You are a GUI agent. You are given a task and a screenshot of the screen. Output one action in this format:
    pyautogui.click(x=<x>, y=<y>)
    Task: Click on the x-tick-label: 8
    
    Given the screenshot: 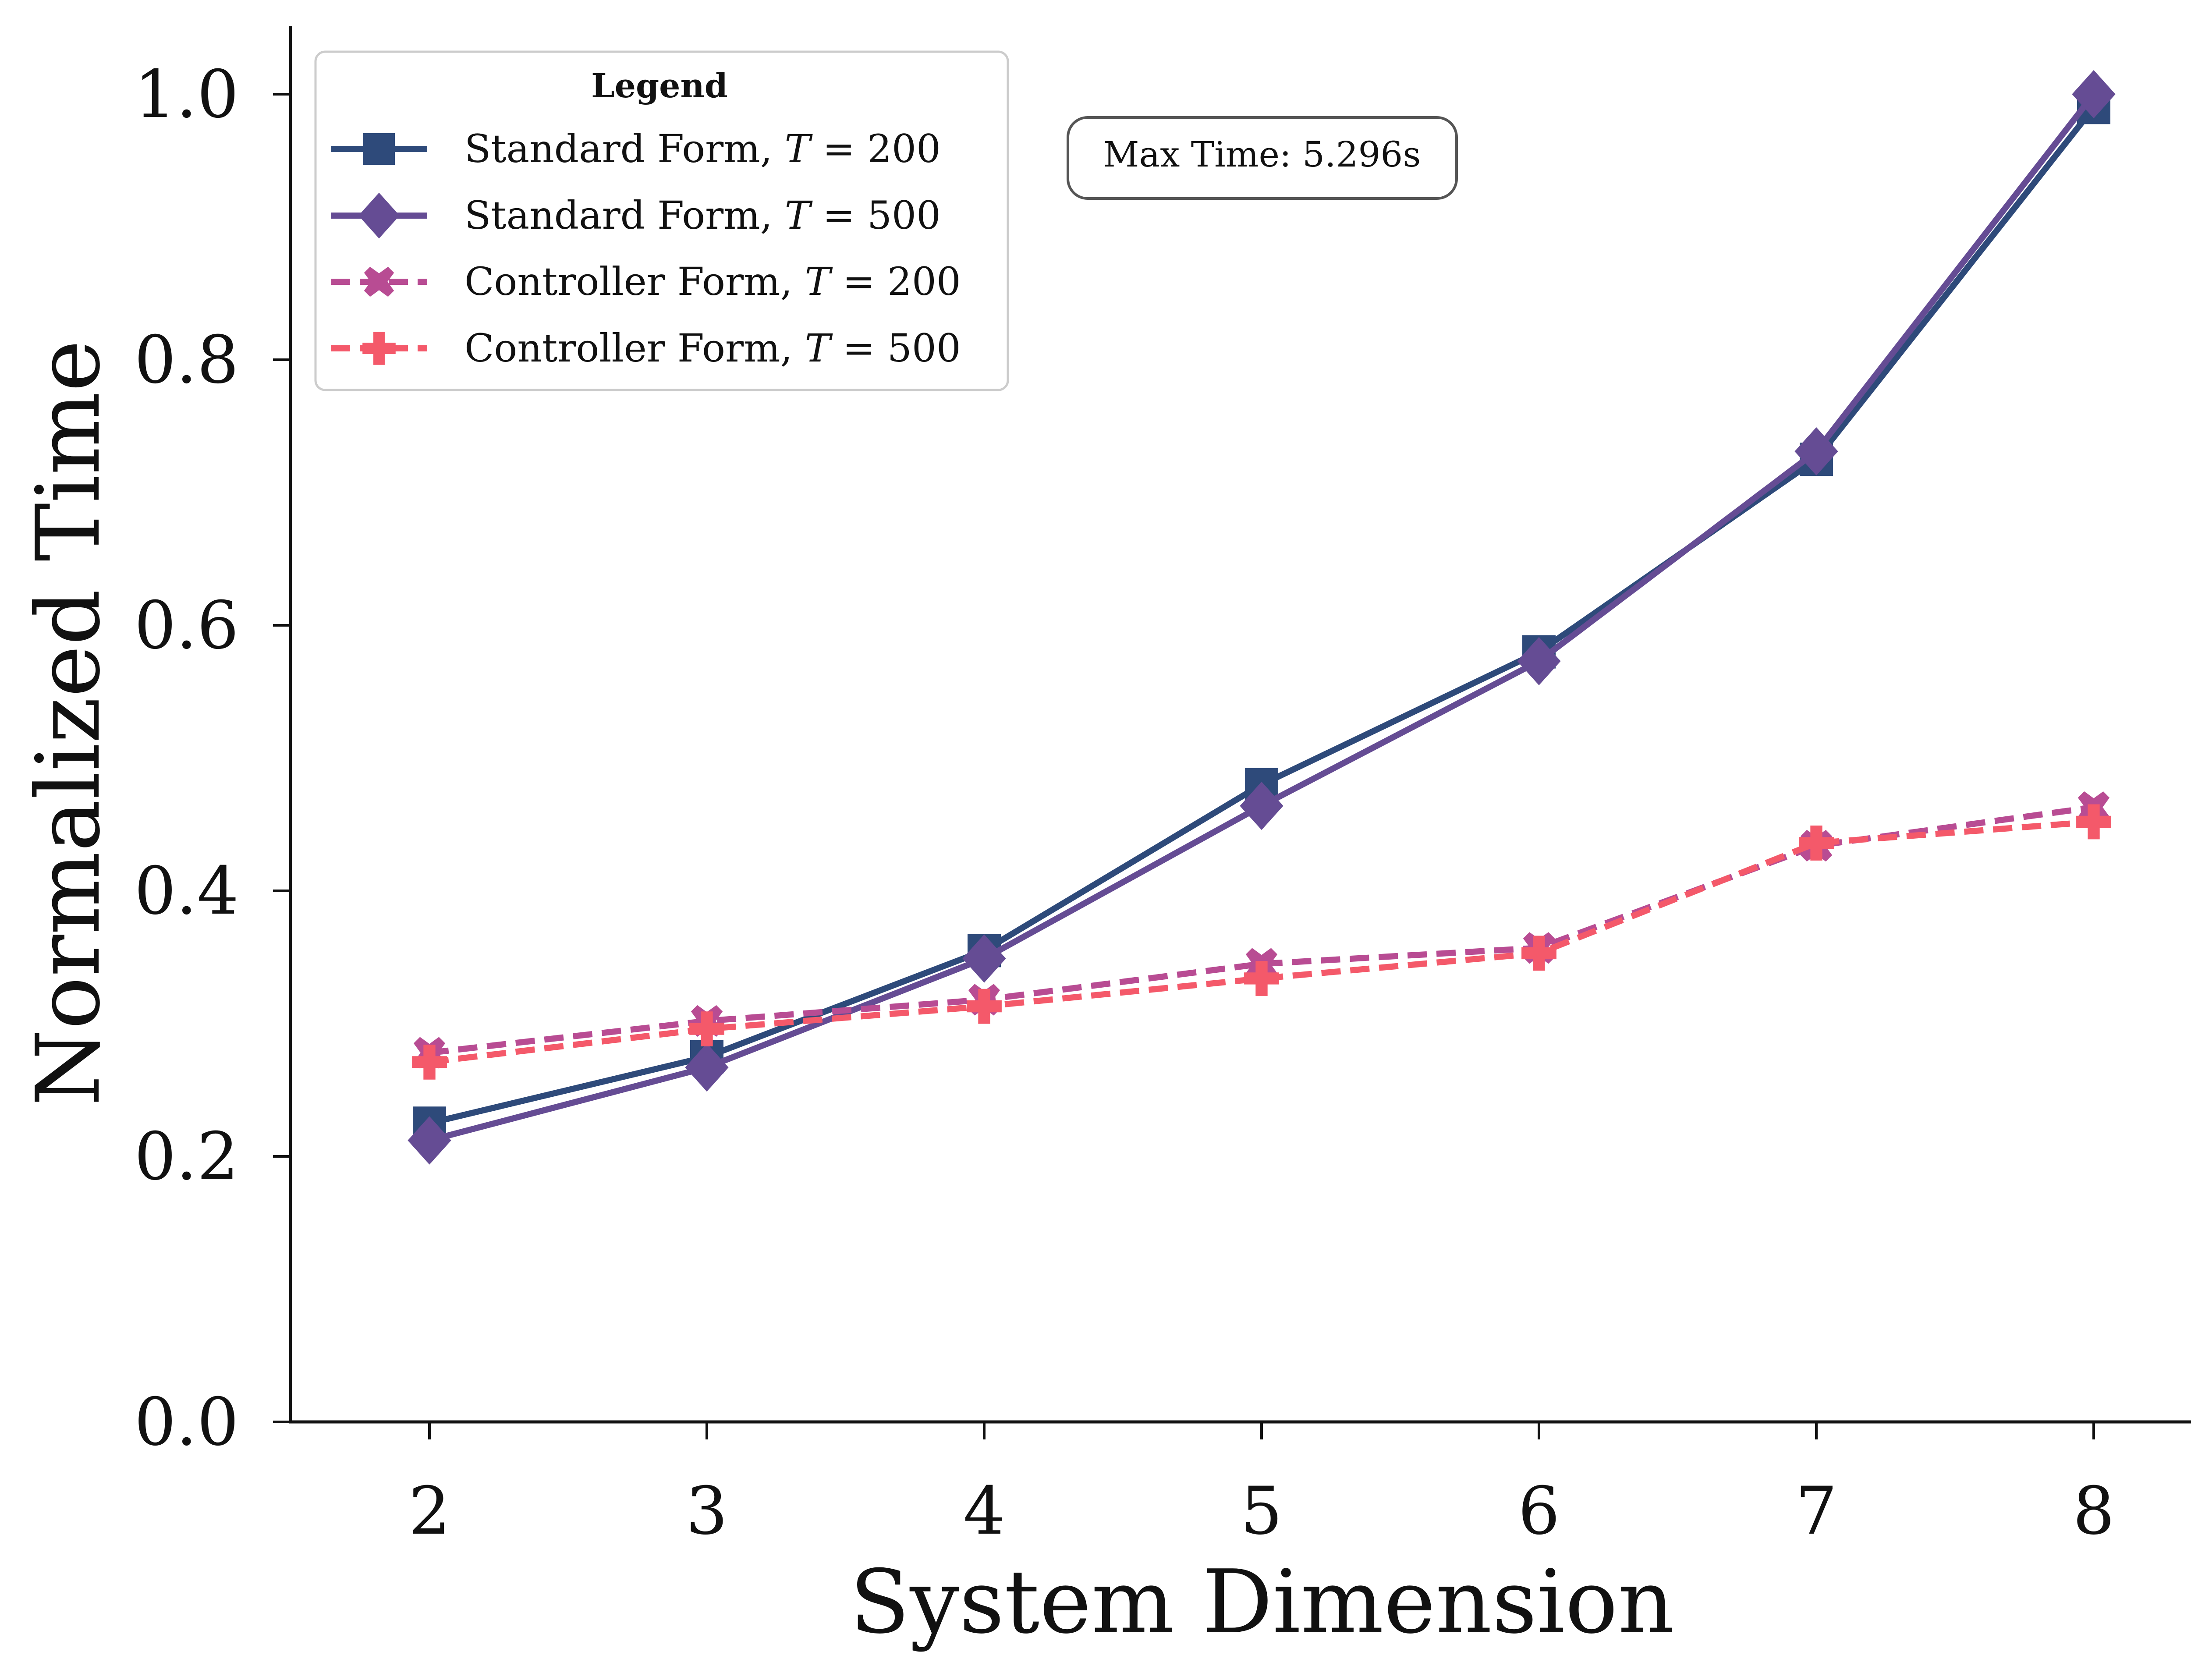 What is the action you would take?
    pyautogui.click(x=2093, y=1511)
    